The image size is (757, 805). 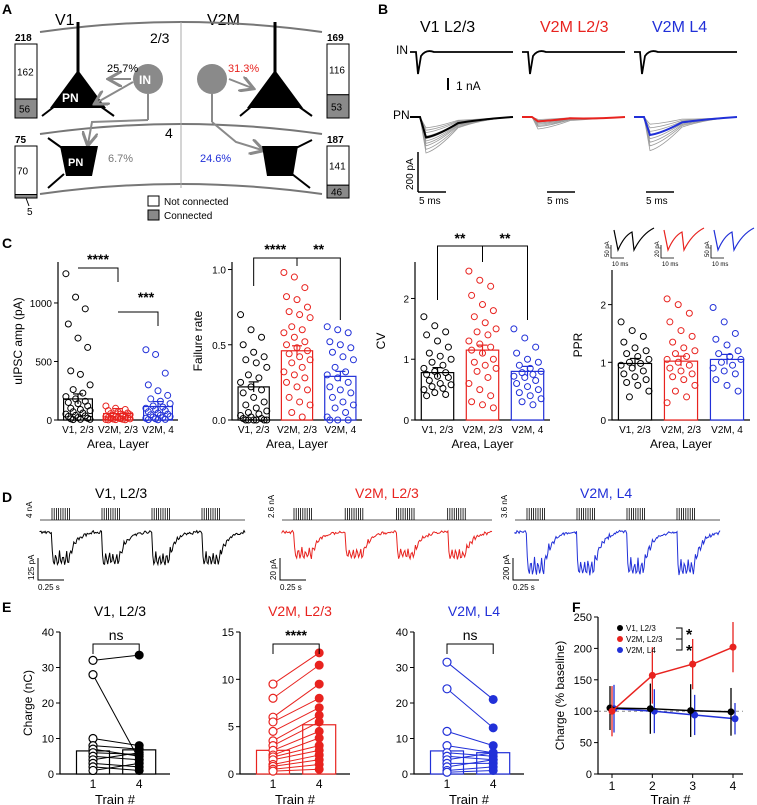 What do you see at coordinates (469, 798) in the screenshot?
I see `E3-xlabel: Train #` at bounding box center [469, 798].